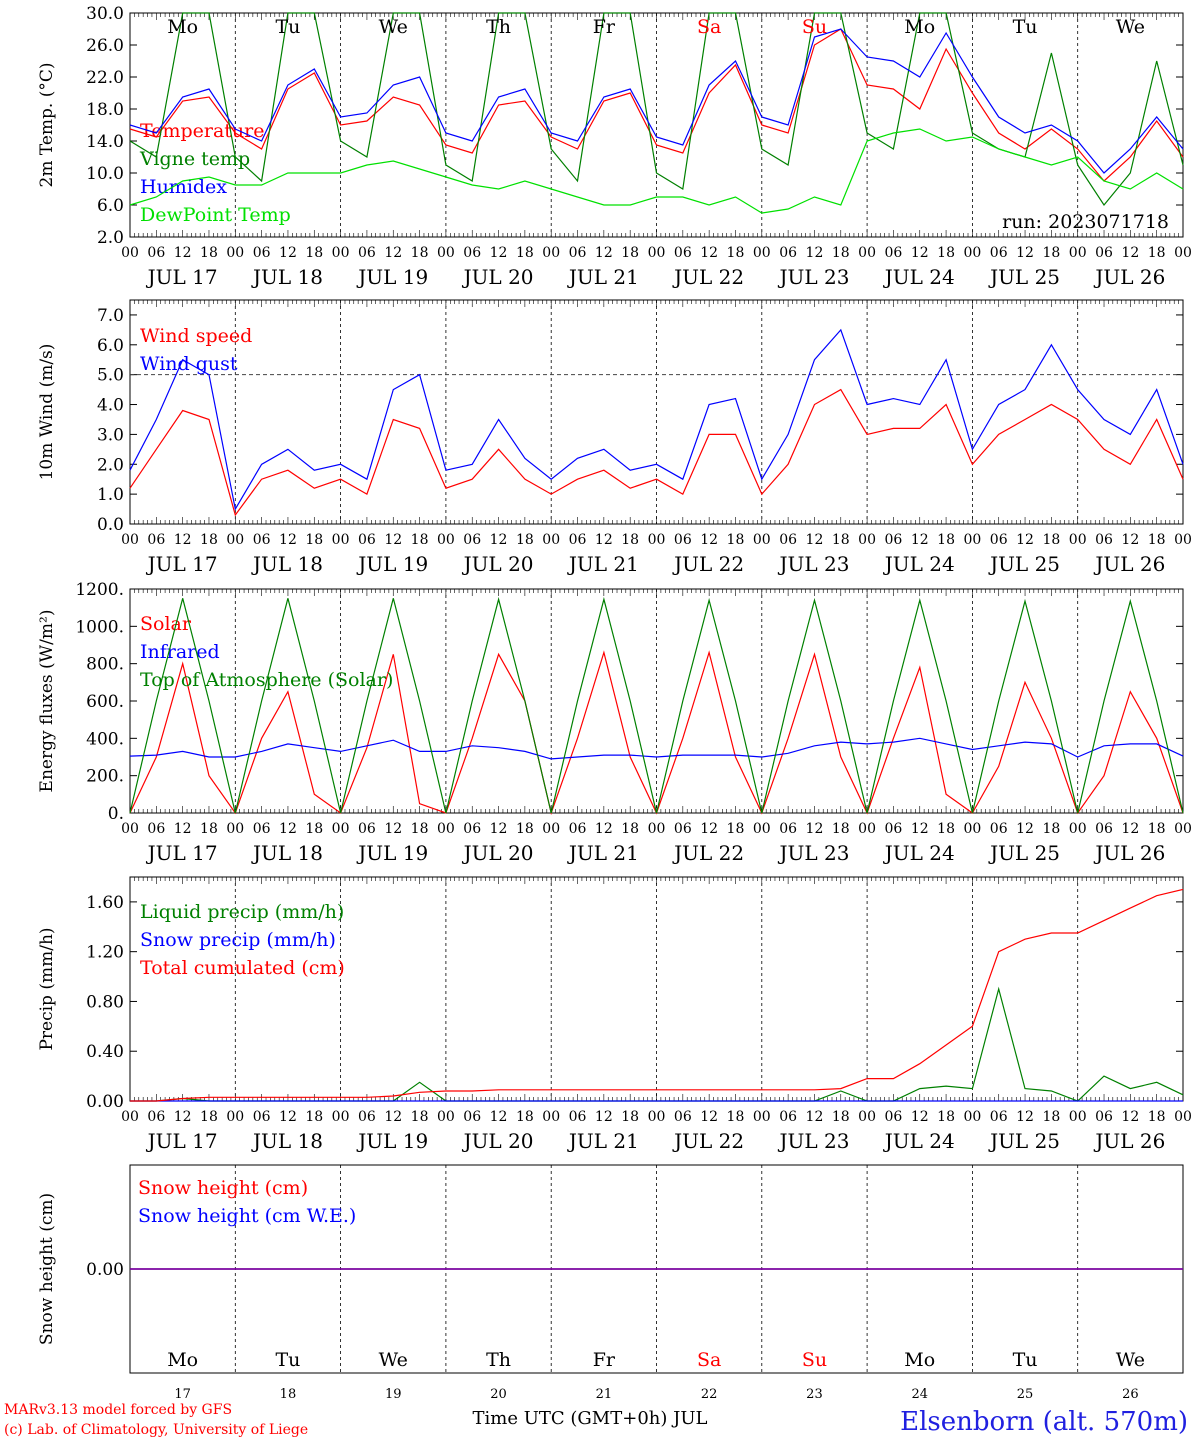 Image resolution: width=1194 pixels, height=1440 pixels. I want to click on x-date-label: JUL 25, so click(1024, 853).